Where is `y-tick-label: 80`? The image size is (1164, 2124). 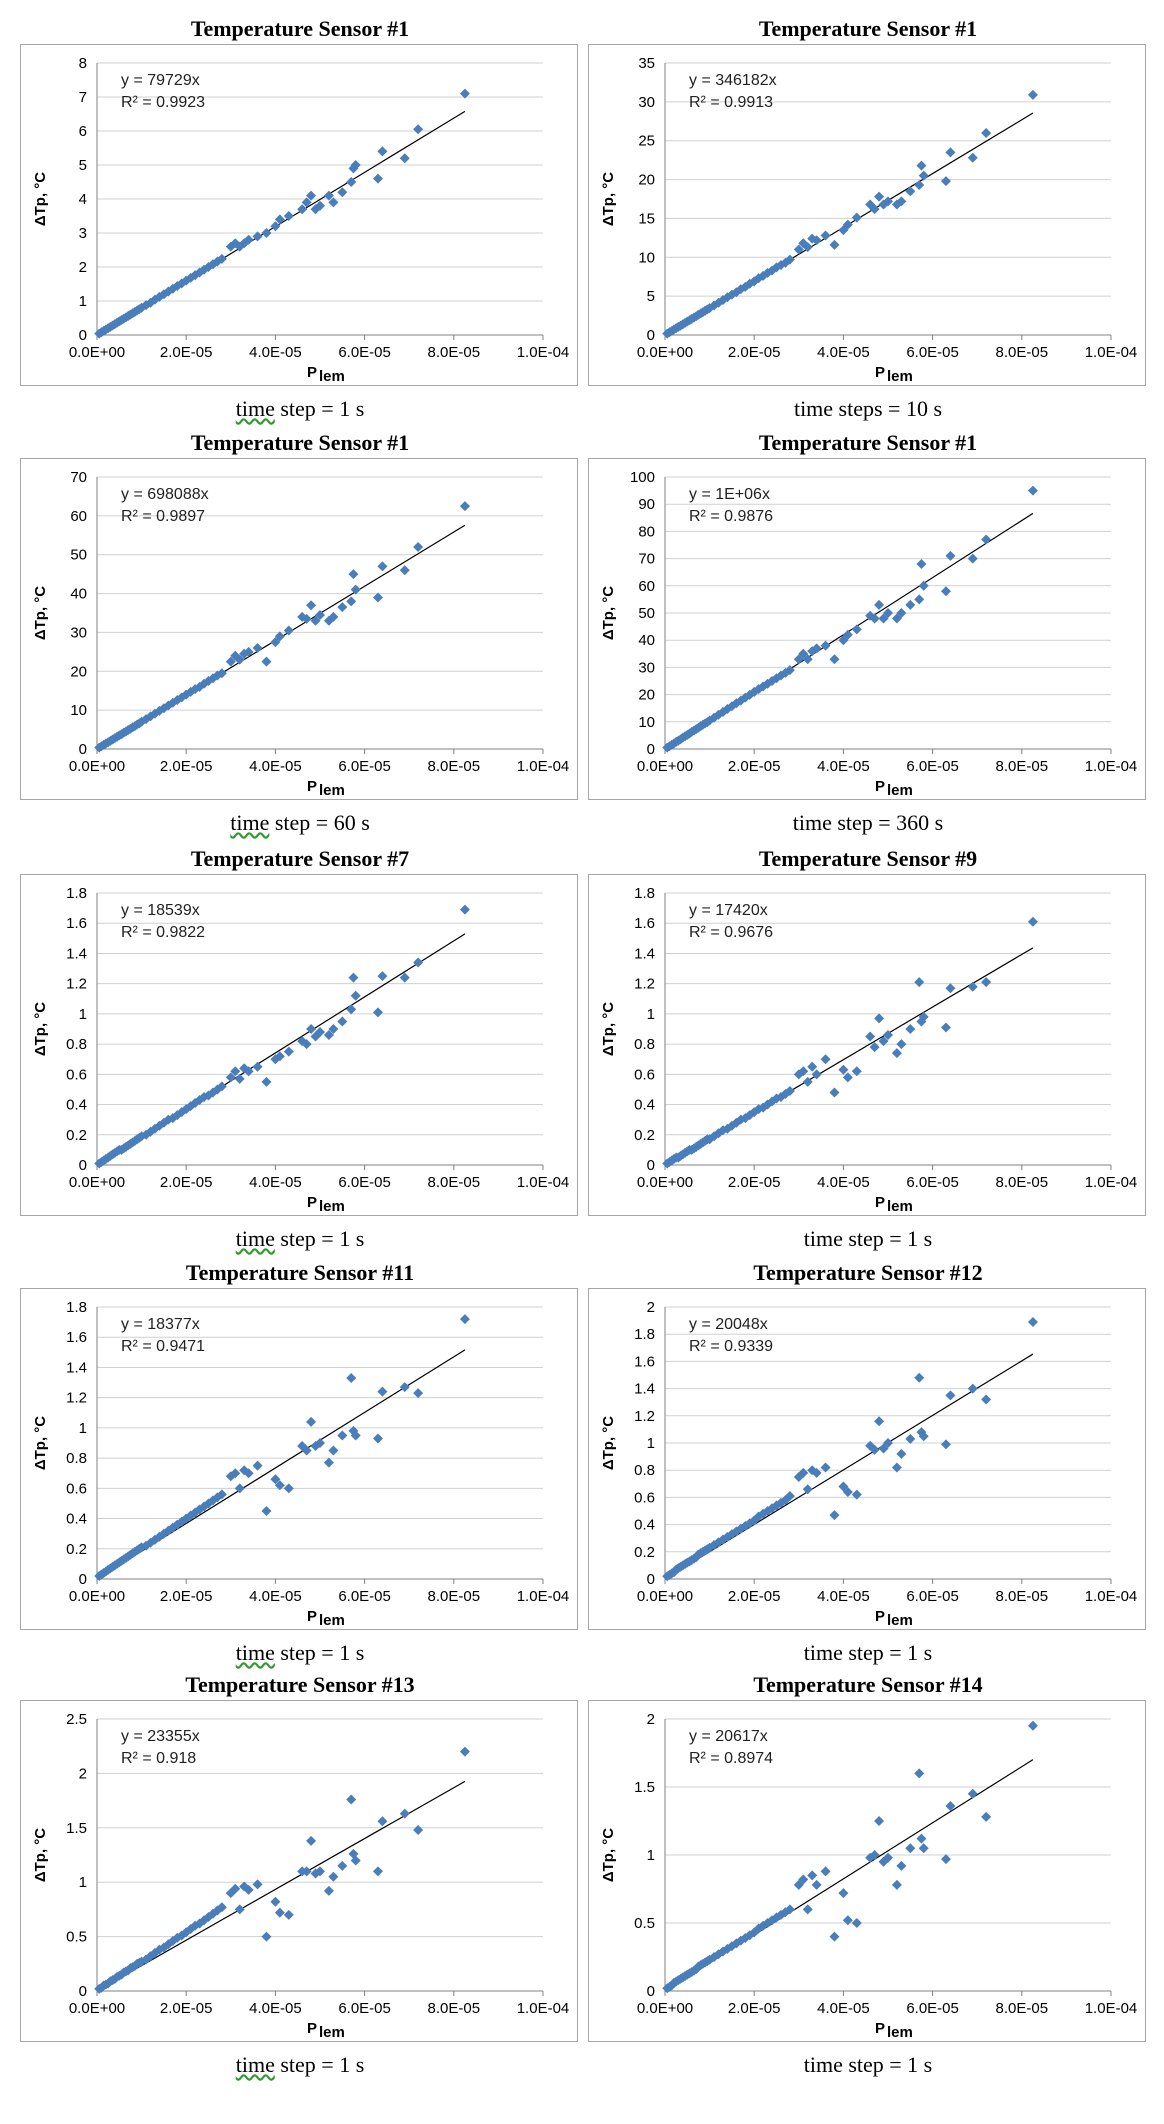 y-tick-label: 80 is located at coordinates (646, 531).